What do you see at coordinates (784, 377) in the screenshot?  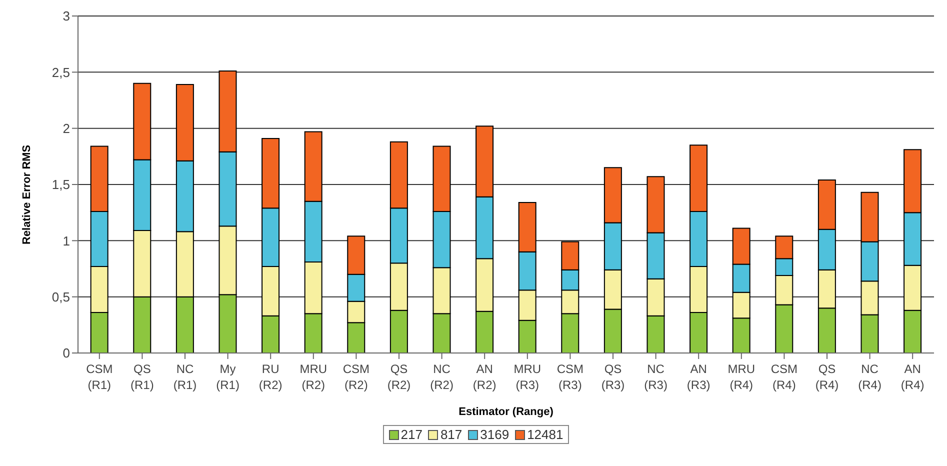 I see `x-tick-label: CSM (R4)` at bounding box center [784, 377].